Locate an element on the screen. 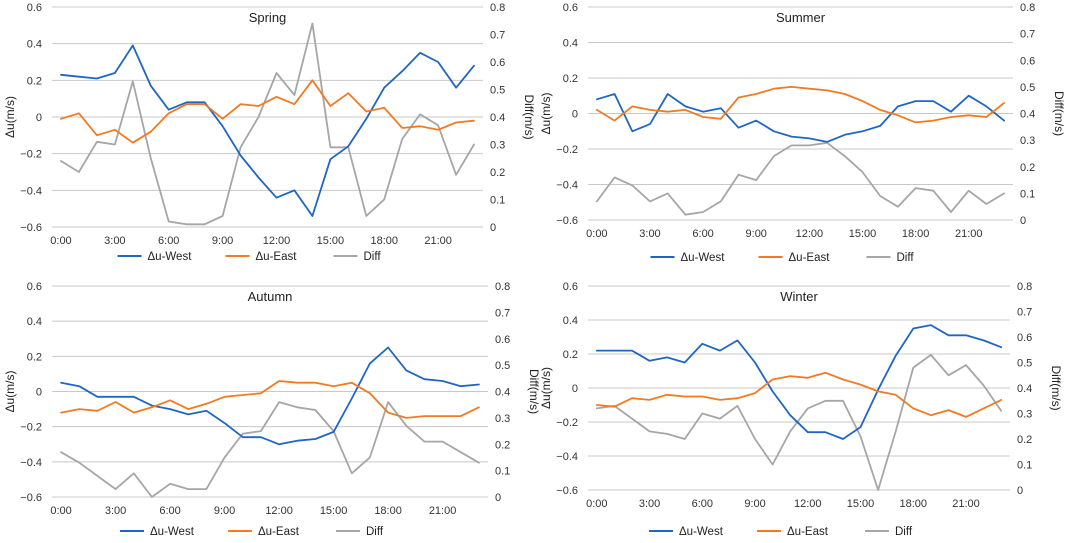 The image size is (1065, 543). chart-title: Summer is located at coordinates (801, 17).